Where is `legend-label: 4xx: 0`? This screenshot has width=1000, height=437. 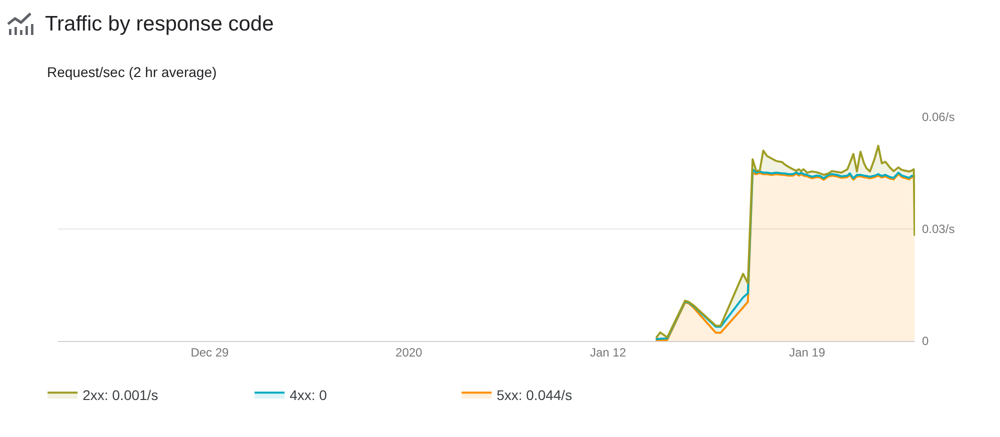
legend-label: 4xx: 0 is located at coordinates (309, 395).